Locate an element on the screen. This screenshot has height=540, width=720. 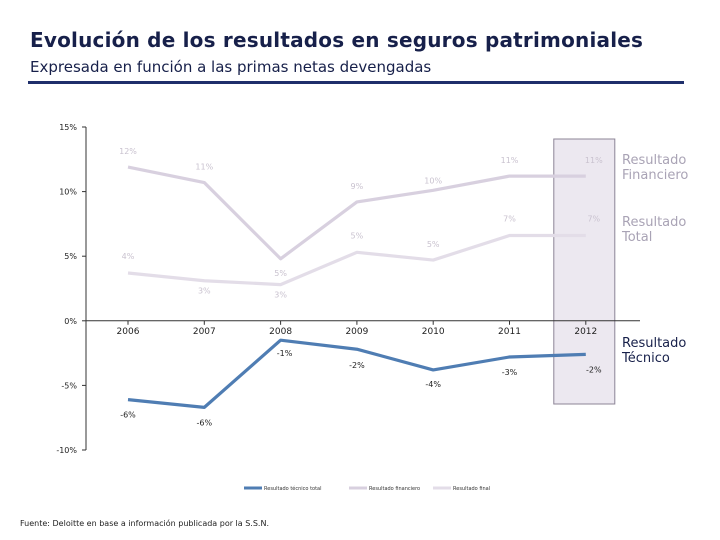
x-tick-label-2007: 2007 is located at coordinates (204, 332).